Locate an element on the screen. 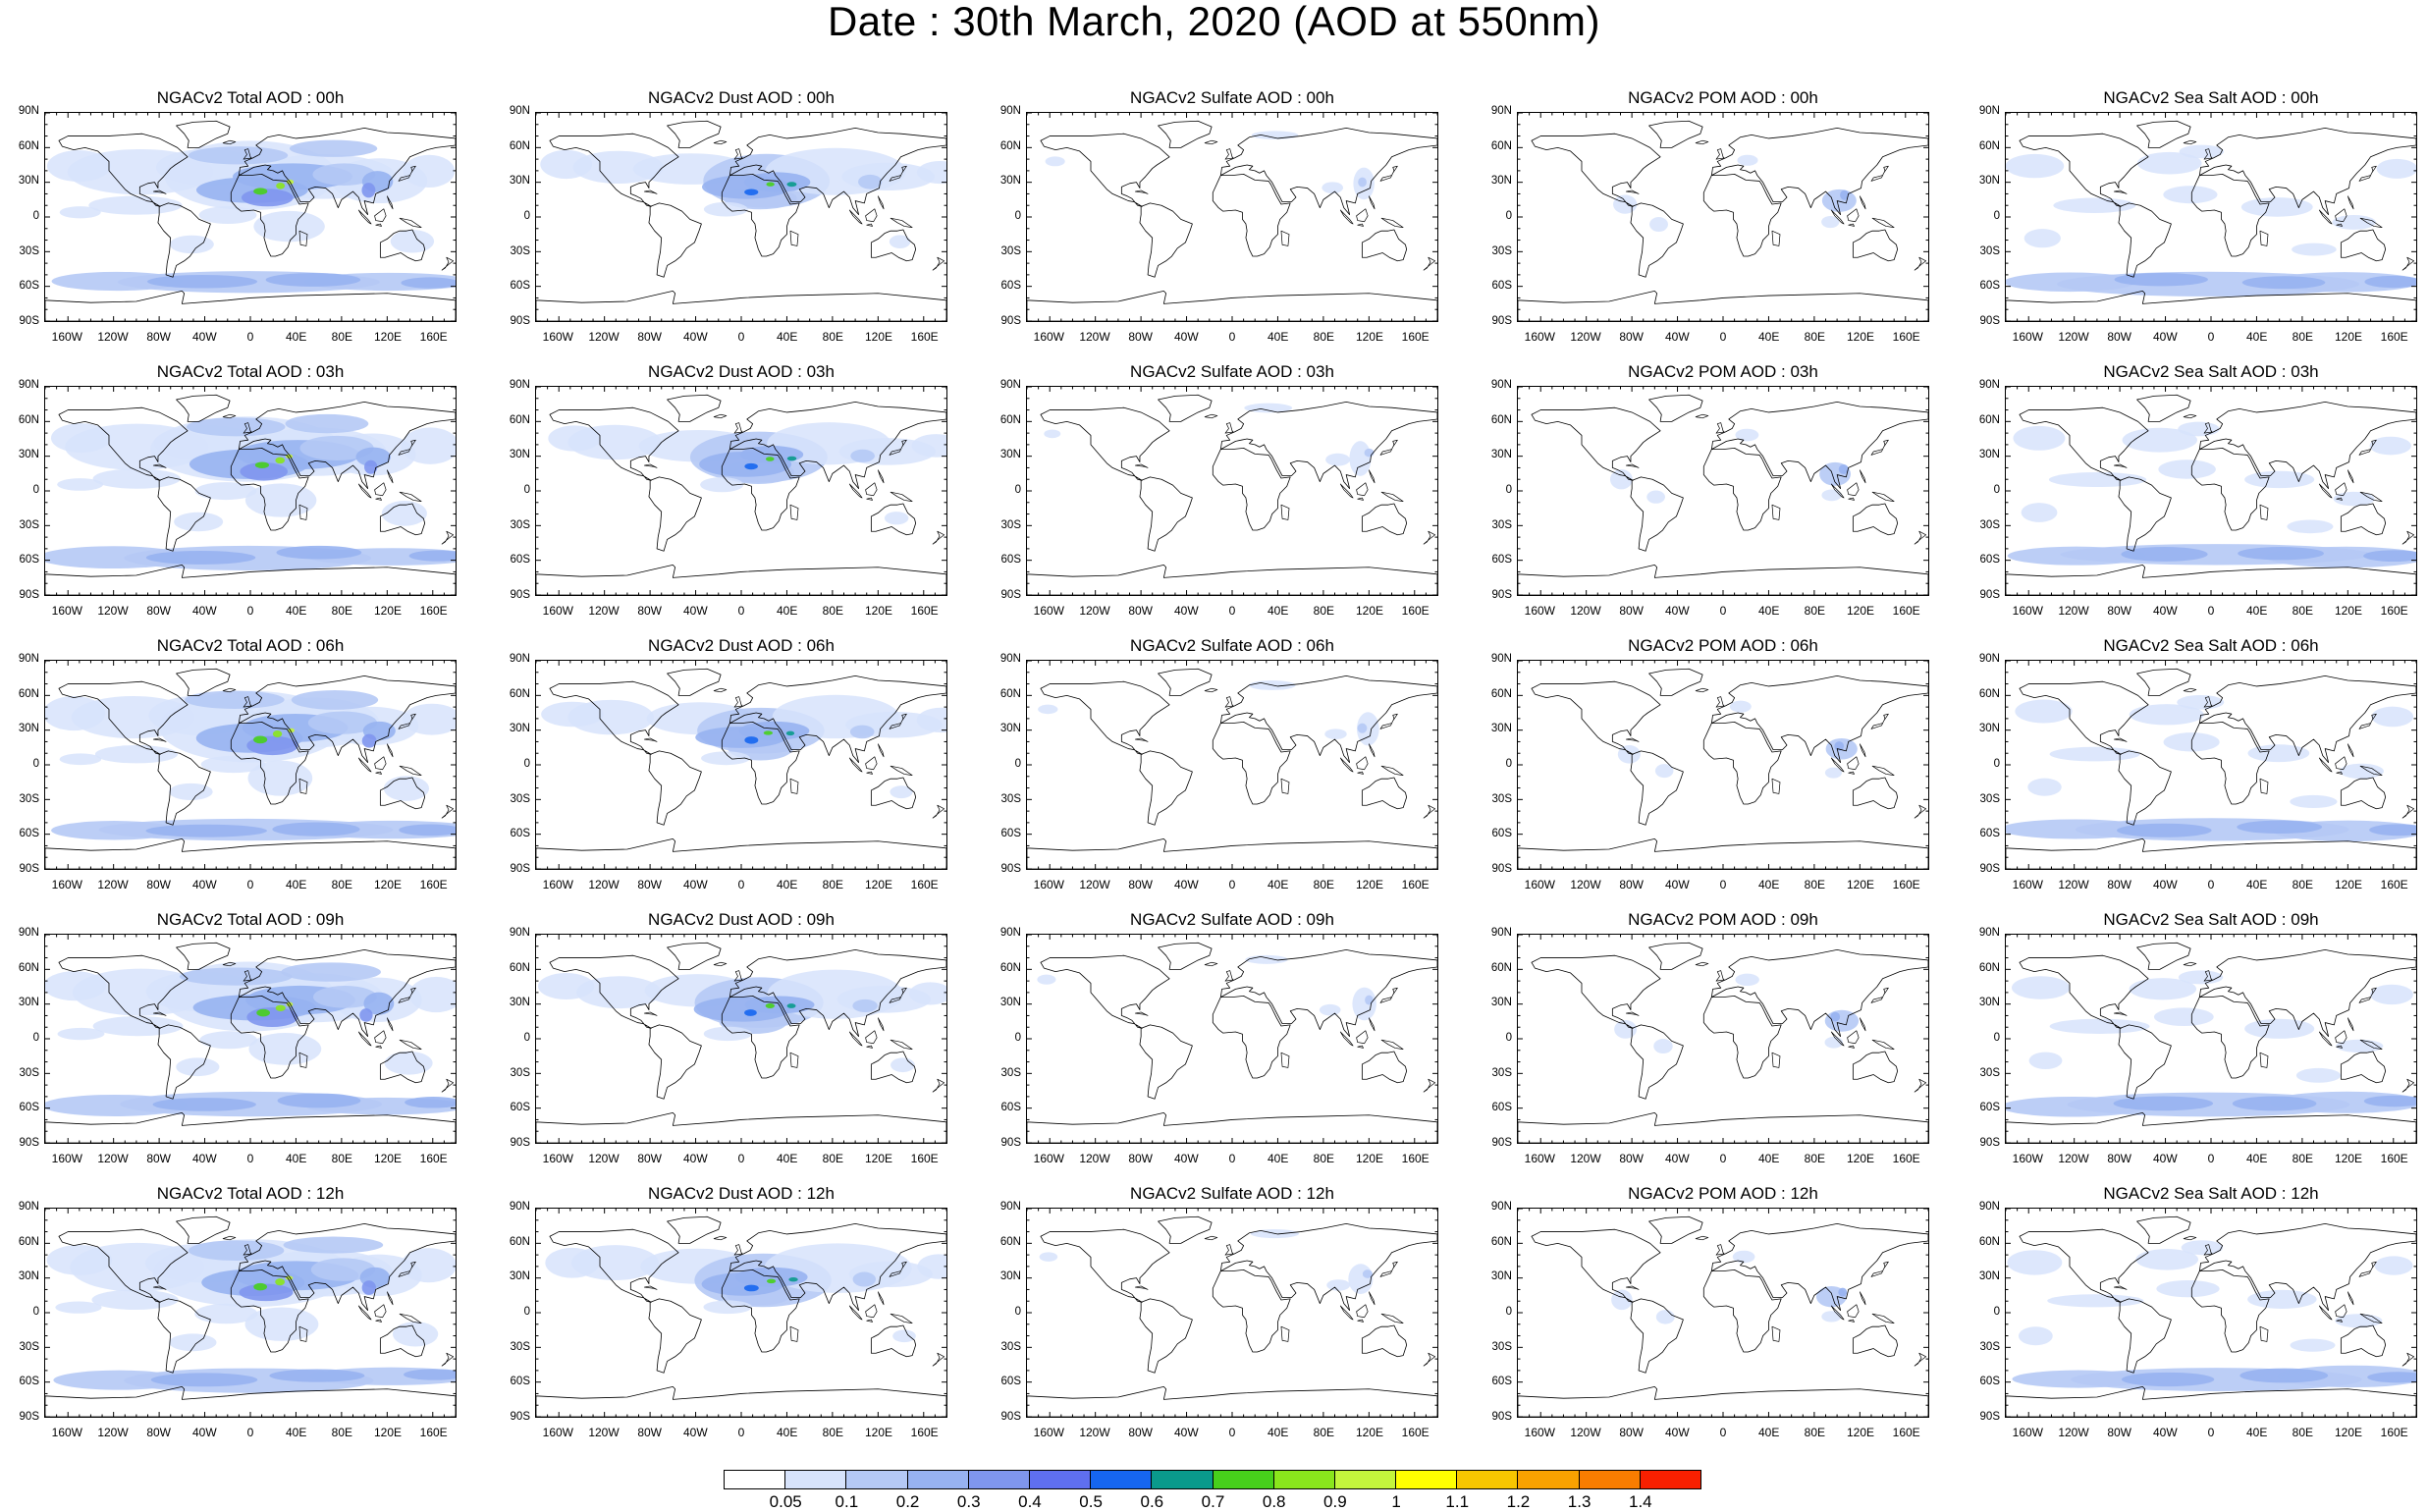 This screenshot has height=1512, width=2428. colorbar-label: 0.9 is located at coordinates (1335, 1501).